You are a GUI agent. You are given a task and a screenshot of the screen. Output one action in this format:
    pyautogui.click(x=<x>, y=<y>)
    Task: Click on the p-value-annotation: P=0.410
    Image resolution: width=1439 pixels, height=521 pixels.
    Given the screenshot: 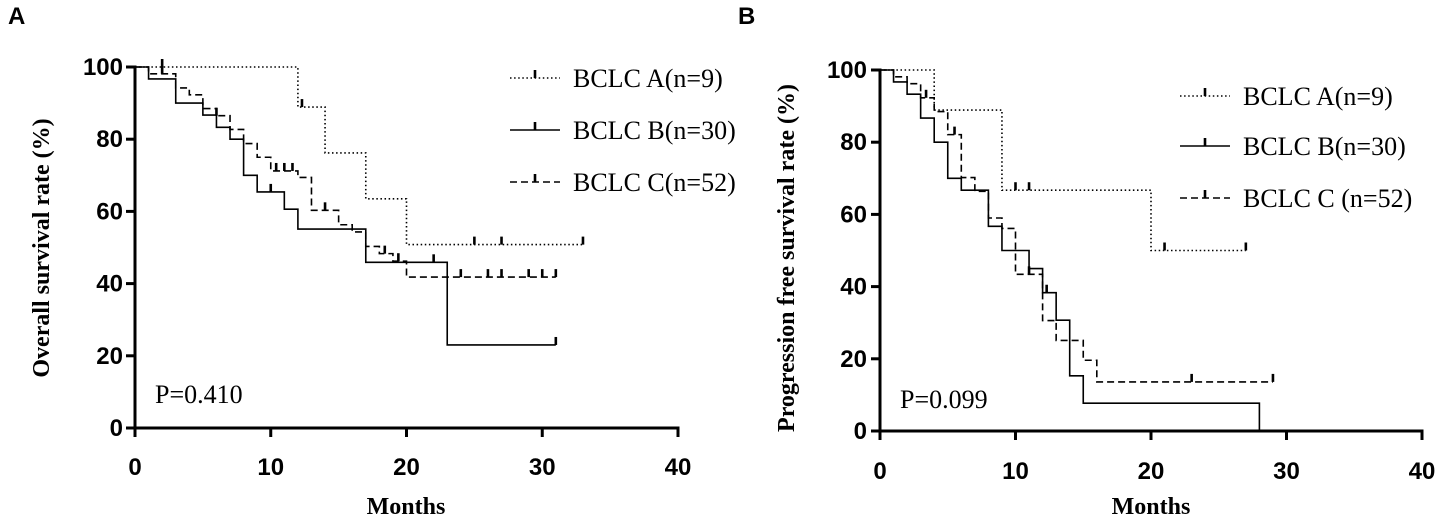 What is the action you would take?
    pyautogui.click(x=199, y=394)
    